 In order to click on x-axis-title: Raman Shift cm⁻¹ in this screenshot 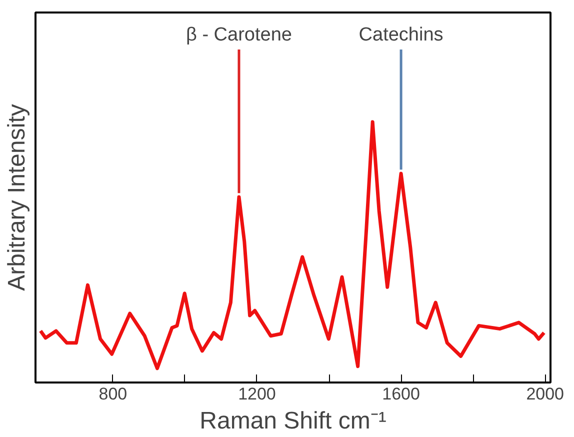, I will do `click(293, 421)`.